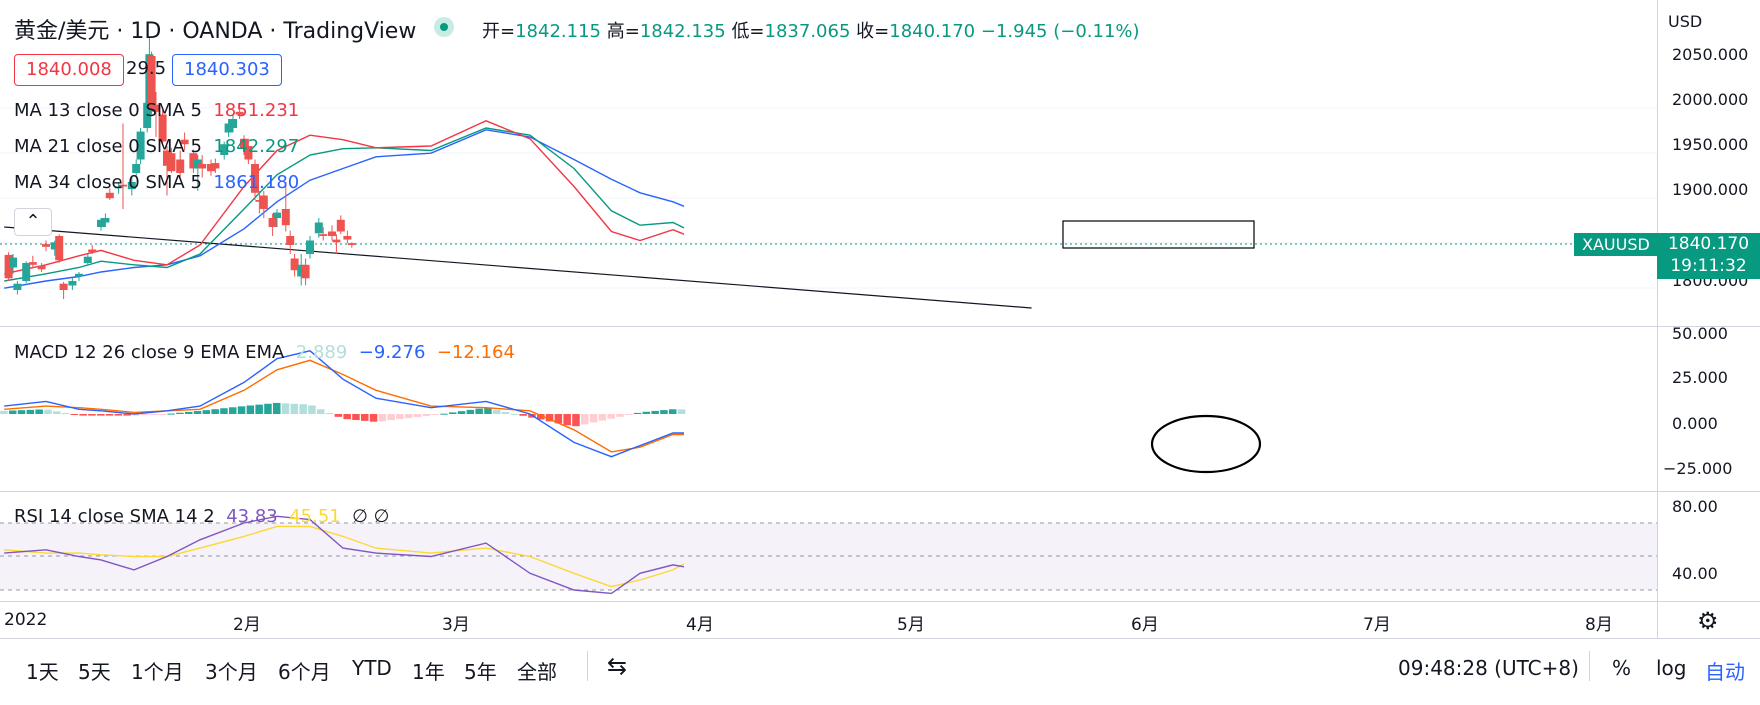 The width and height of the screenshot is (1760, 705). What do you see at coordinates (304, 672) in the screenshot?
I see `range-6m-button: 6个月` at bounding box center [304, 672].